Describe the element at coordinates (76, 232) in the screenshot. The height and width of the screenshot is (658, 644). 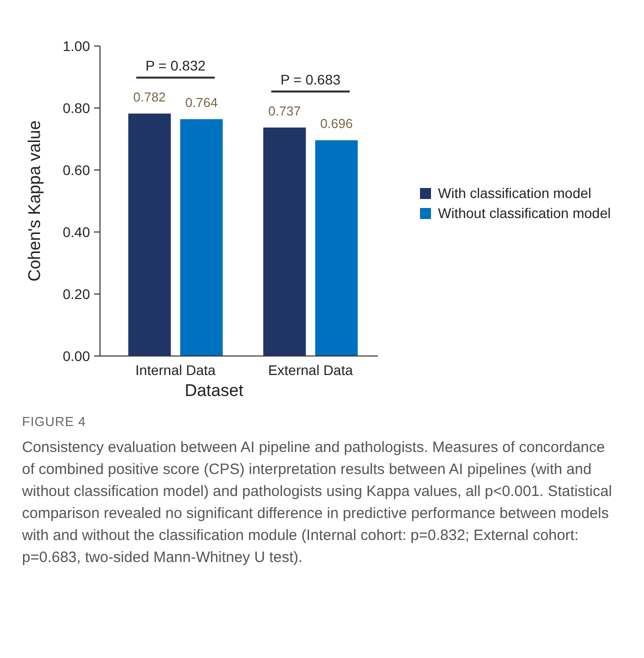
I see `y-tick-label: 0.40` at that location.